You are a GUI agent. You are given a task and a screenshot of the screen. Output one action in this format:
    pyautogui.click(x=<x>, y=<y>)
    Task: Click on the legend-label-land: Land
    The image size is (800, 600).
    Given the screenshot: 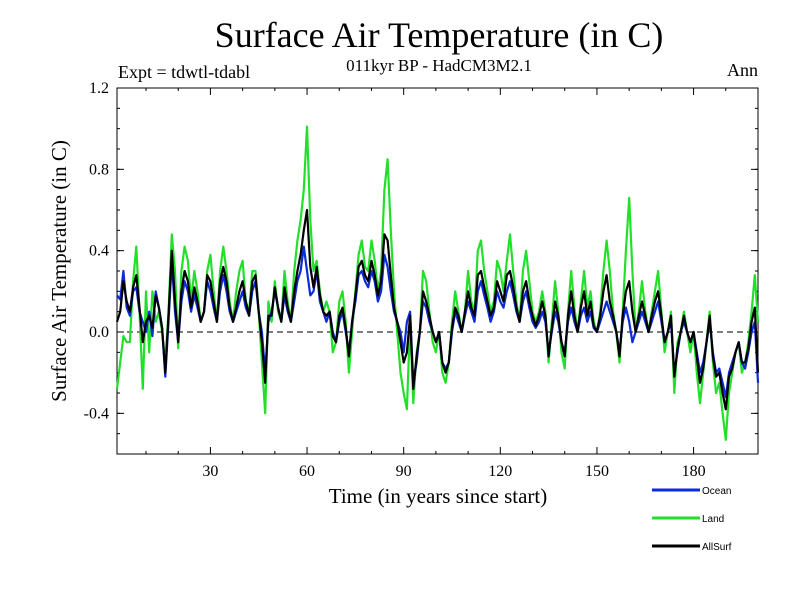 What is the action you would take?
    pyautogui.click(x=713, y=519)
    